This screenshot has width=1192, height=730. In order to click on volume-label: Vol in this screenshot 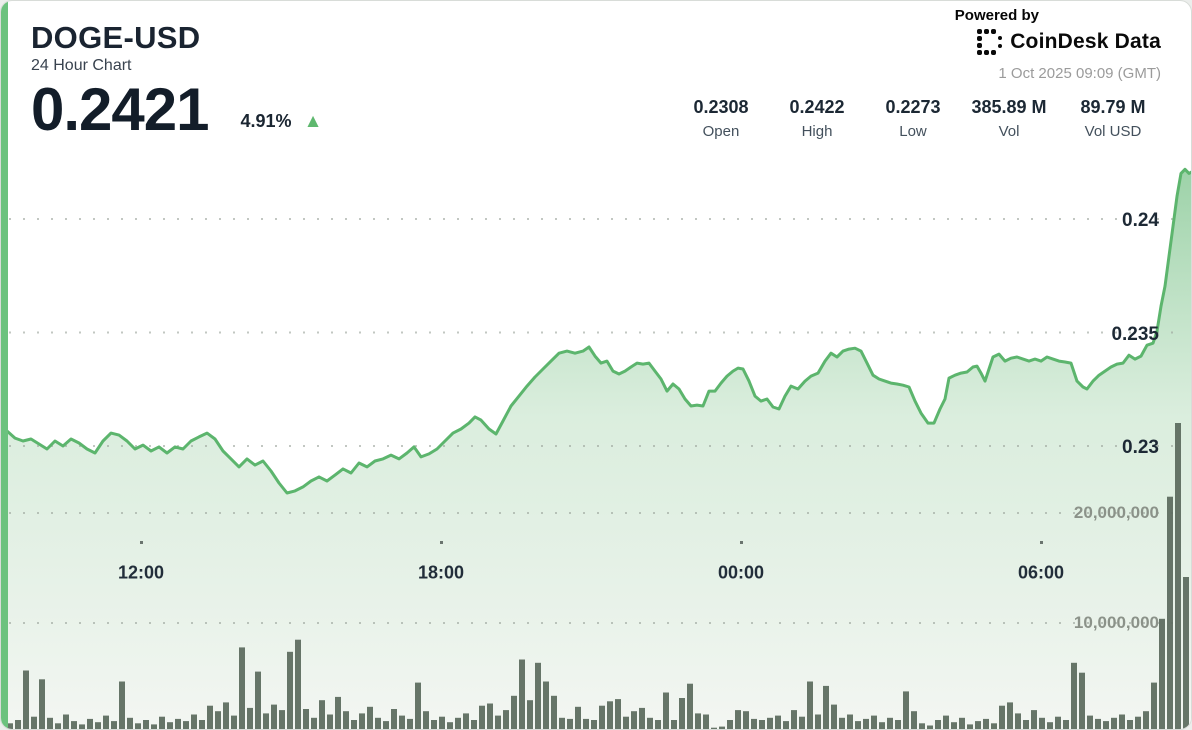, I will do `click(1009, 131)`.